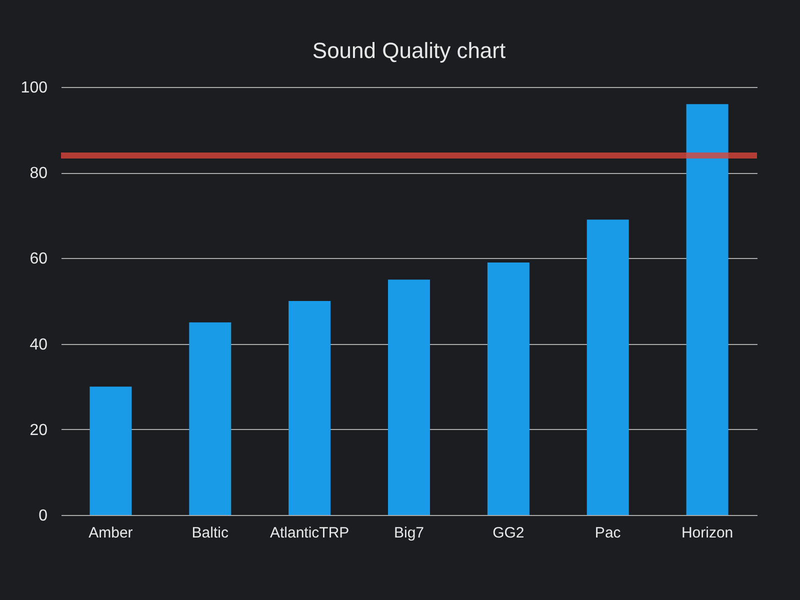 The image size is (800, 600). I want to click on x-tick-label: Pac, so click(608, 533).